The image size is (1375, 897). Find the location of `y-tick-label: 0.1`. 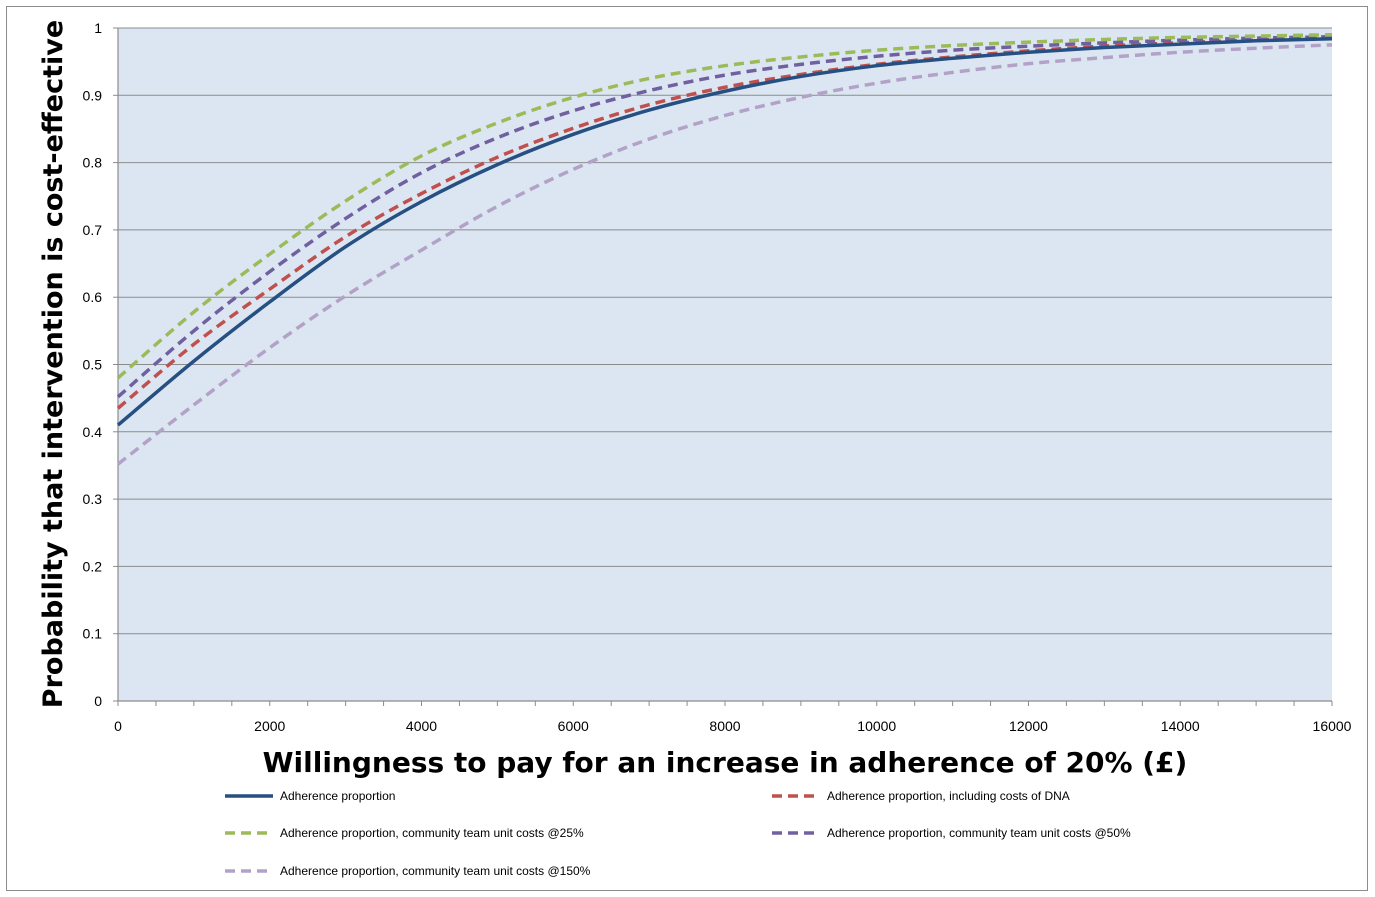

y-tick-label: 0.1 is located at coordinates (93, 634).